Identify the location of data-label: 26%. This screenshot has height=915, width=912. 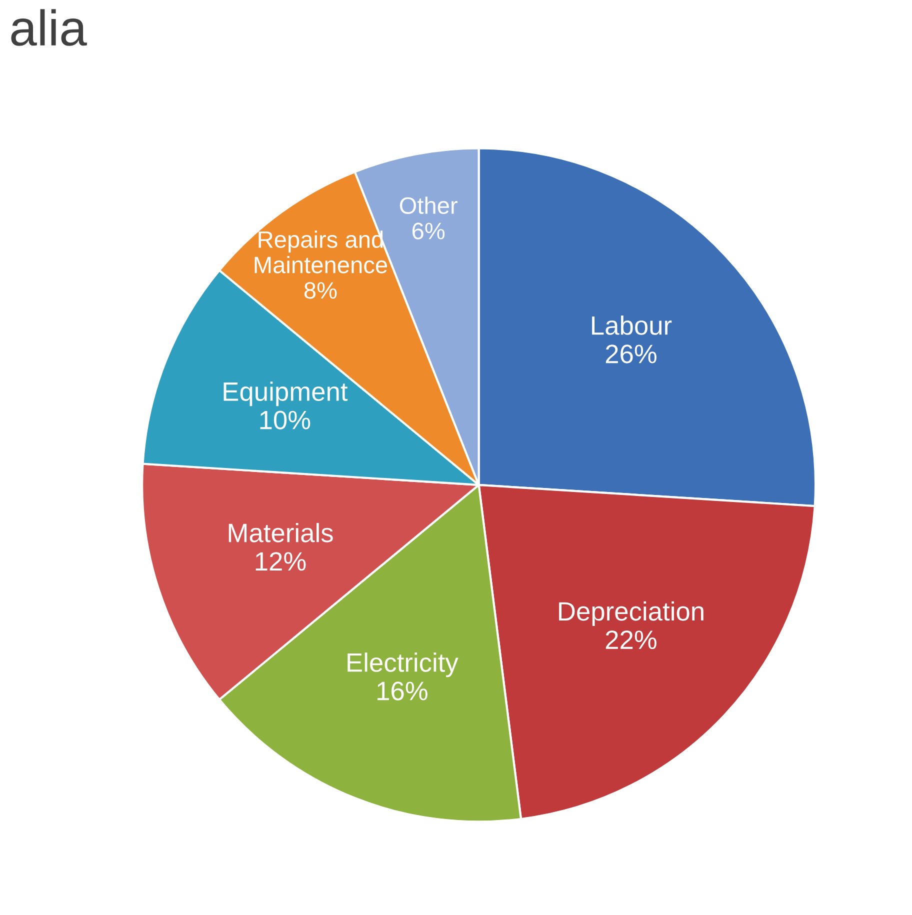
(631, 354).